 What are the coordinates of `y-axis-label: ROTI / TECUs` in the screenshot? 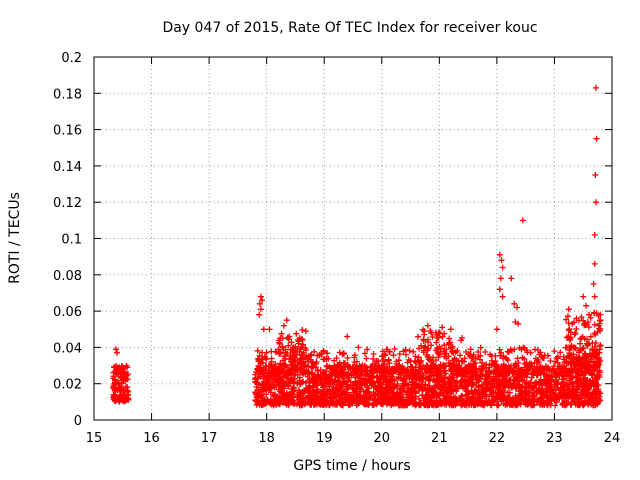 It's located at (15, 238).